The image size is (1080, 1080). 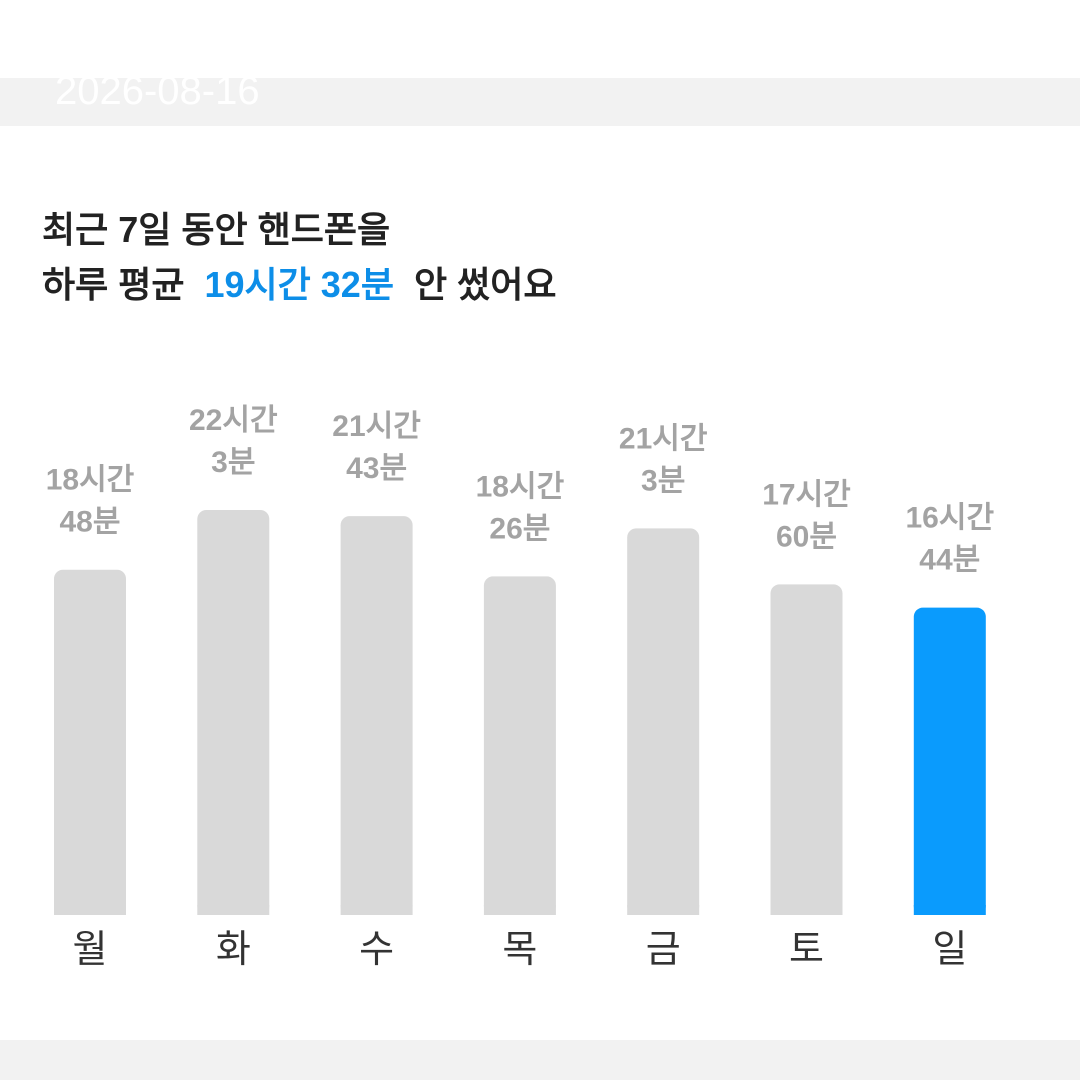 I want to click on value-label: 60분, so click(x=806, y=536).